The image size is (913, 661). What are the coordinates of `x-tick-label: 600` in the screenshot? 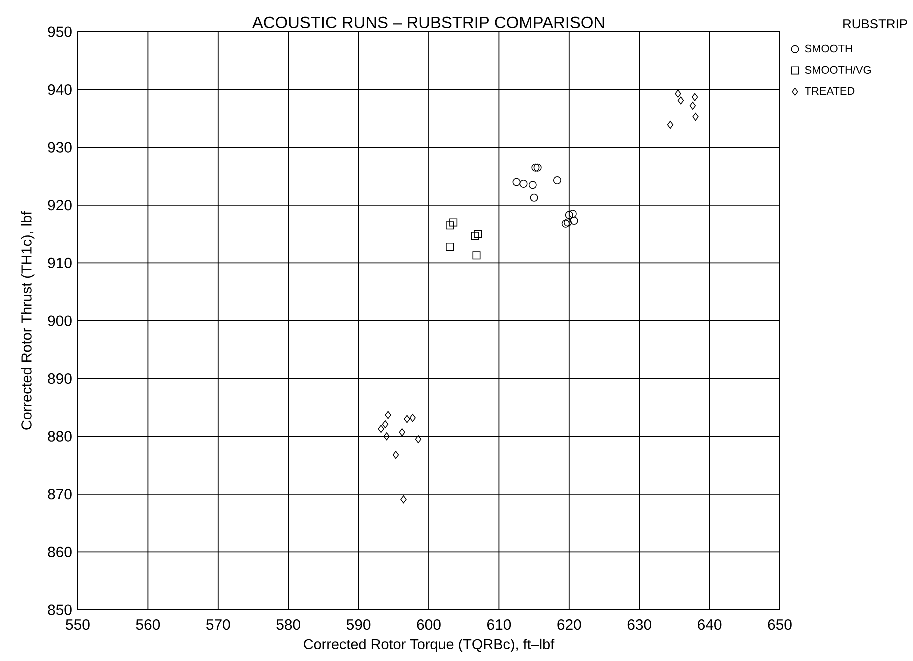 It's located at (429, 625).